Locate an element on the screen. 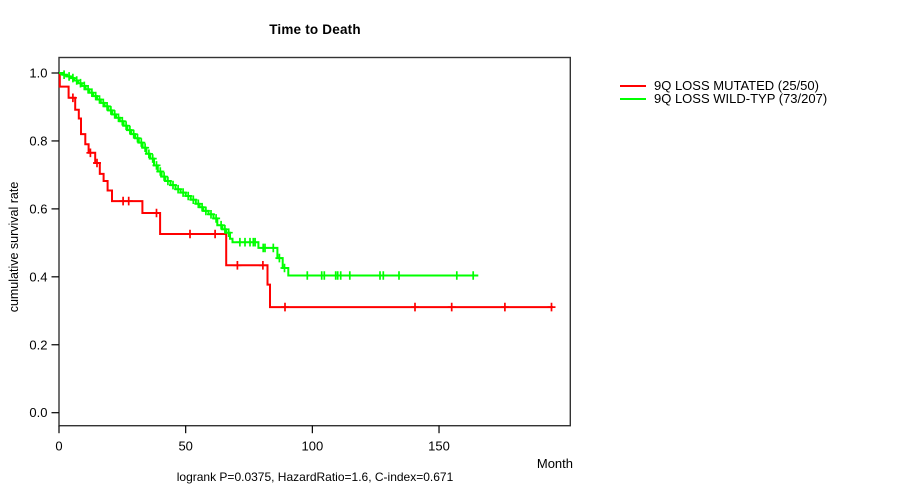 Image resolution: width=900 pixels, height=500 pixels. x-axis-title: Month is located at coordinates (554, 463).